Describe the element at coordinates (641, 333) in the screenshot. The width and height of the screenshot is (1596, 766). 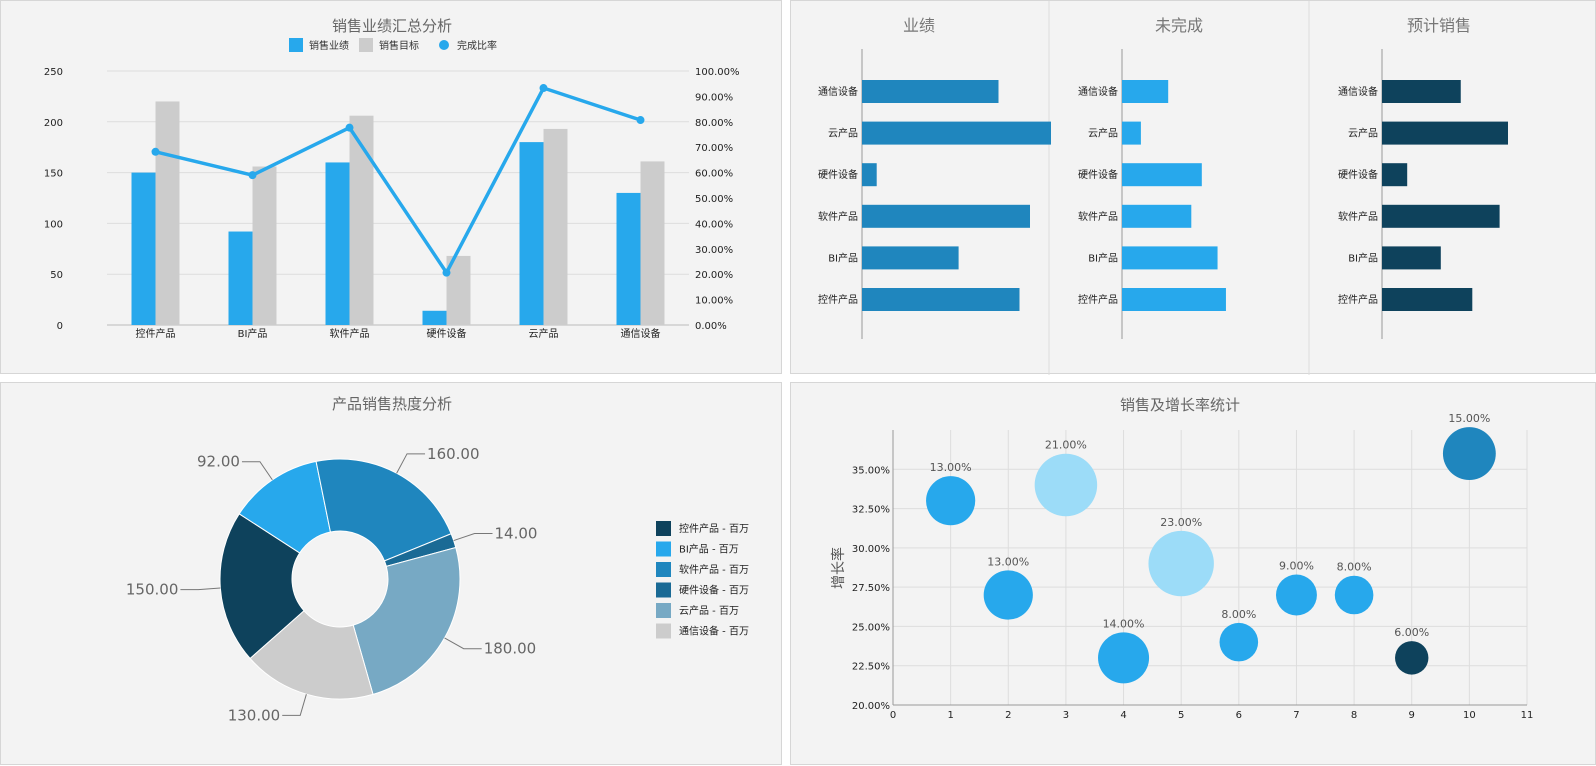
I see `x-tick-label: 通信设备` at that location.